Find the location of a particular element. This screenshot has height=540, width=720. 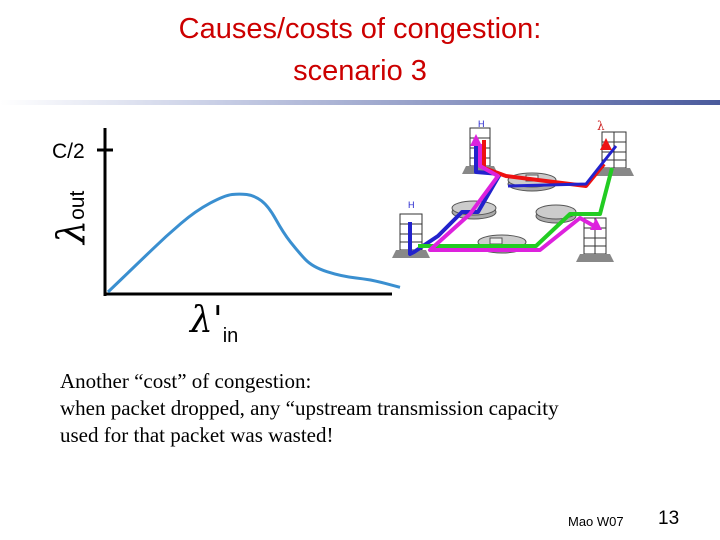

arrow-up-top is located at coordinates (476, 140).